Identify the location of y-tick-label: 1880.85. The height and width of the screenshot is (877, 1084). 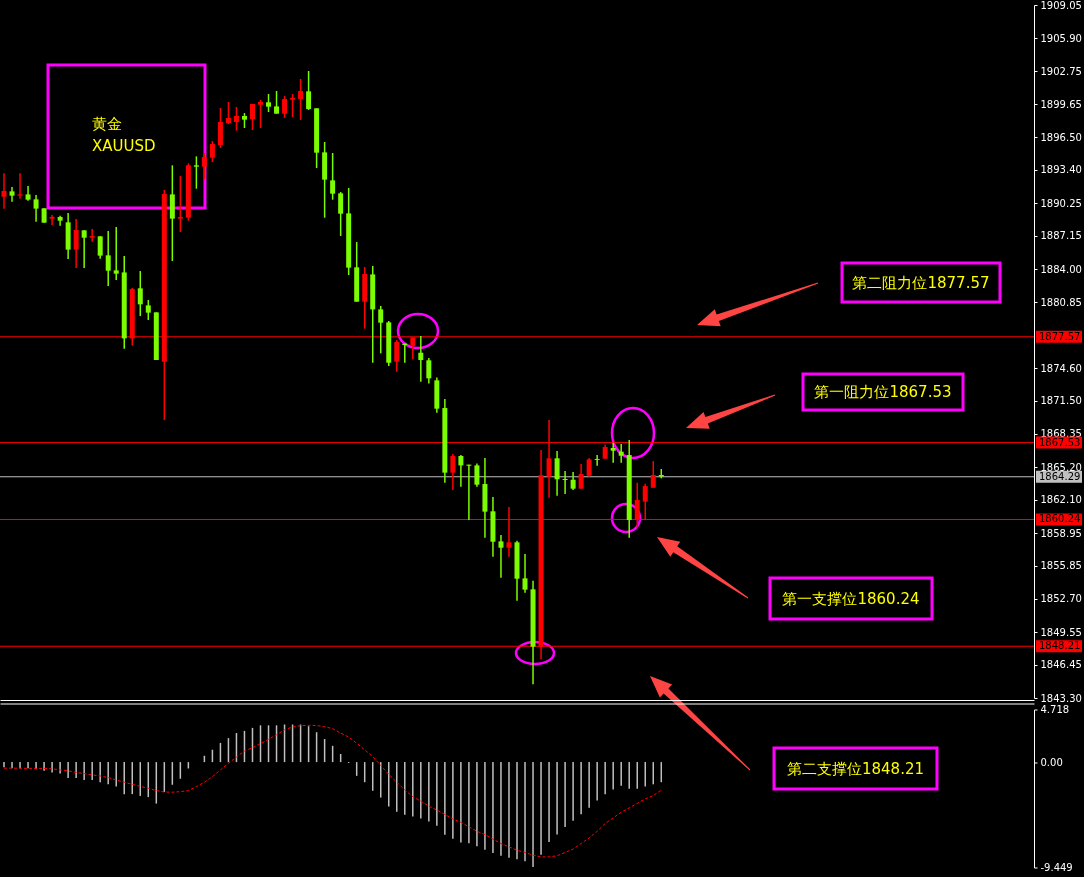
(1061, 302).